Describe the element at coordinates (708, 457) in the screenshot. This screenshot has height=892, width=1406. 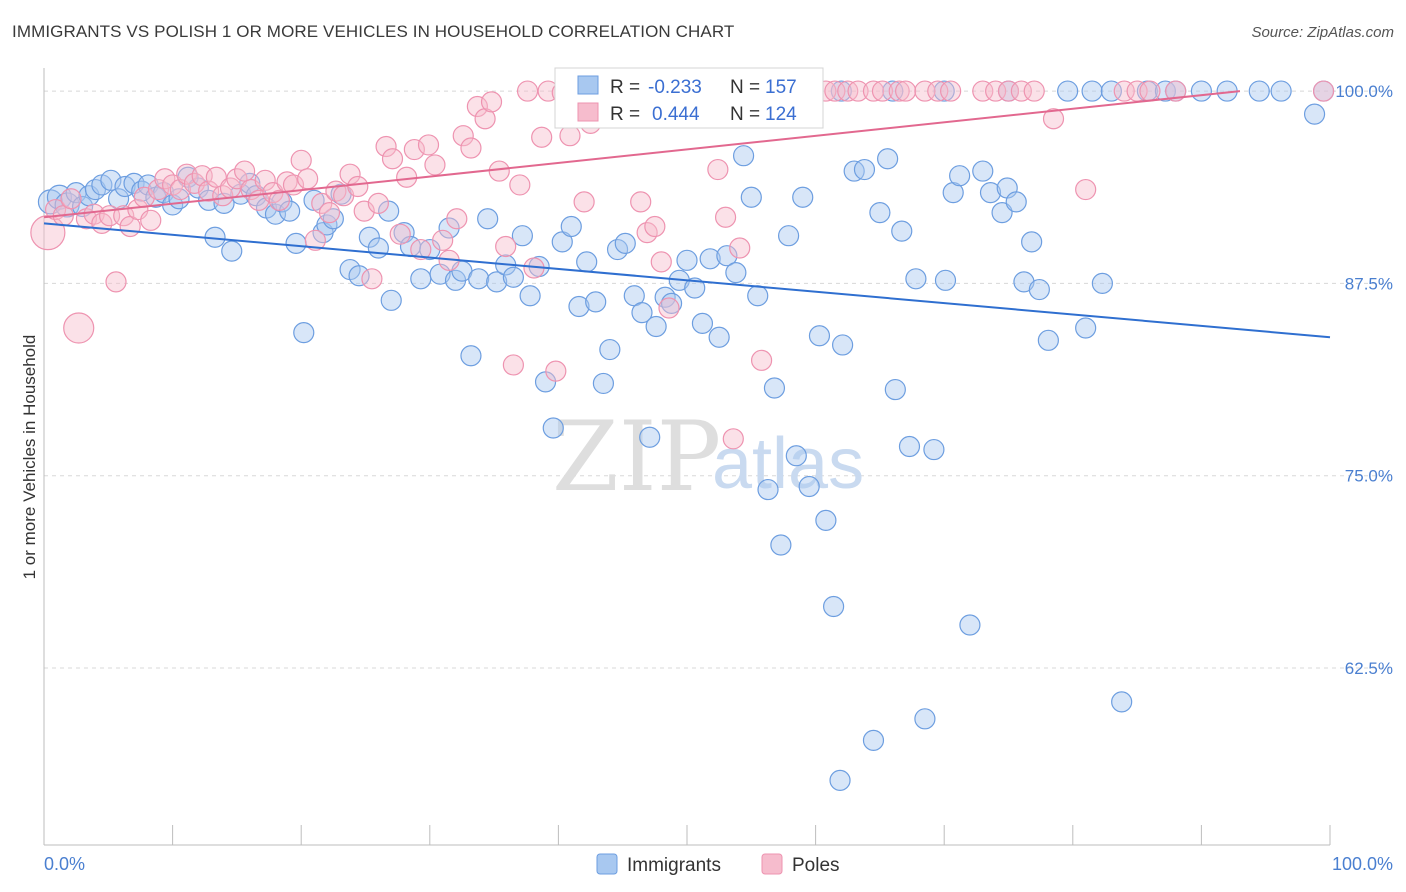
I see `watermark: ZIP atlas` at that location.